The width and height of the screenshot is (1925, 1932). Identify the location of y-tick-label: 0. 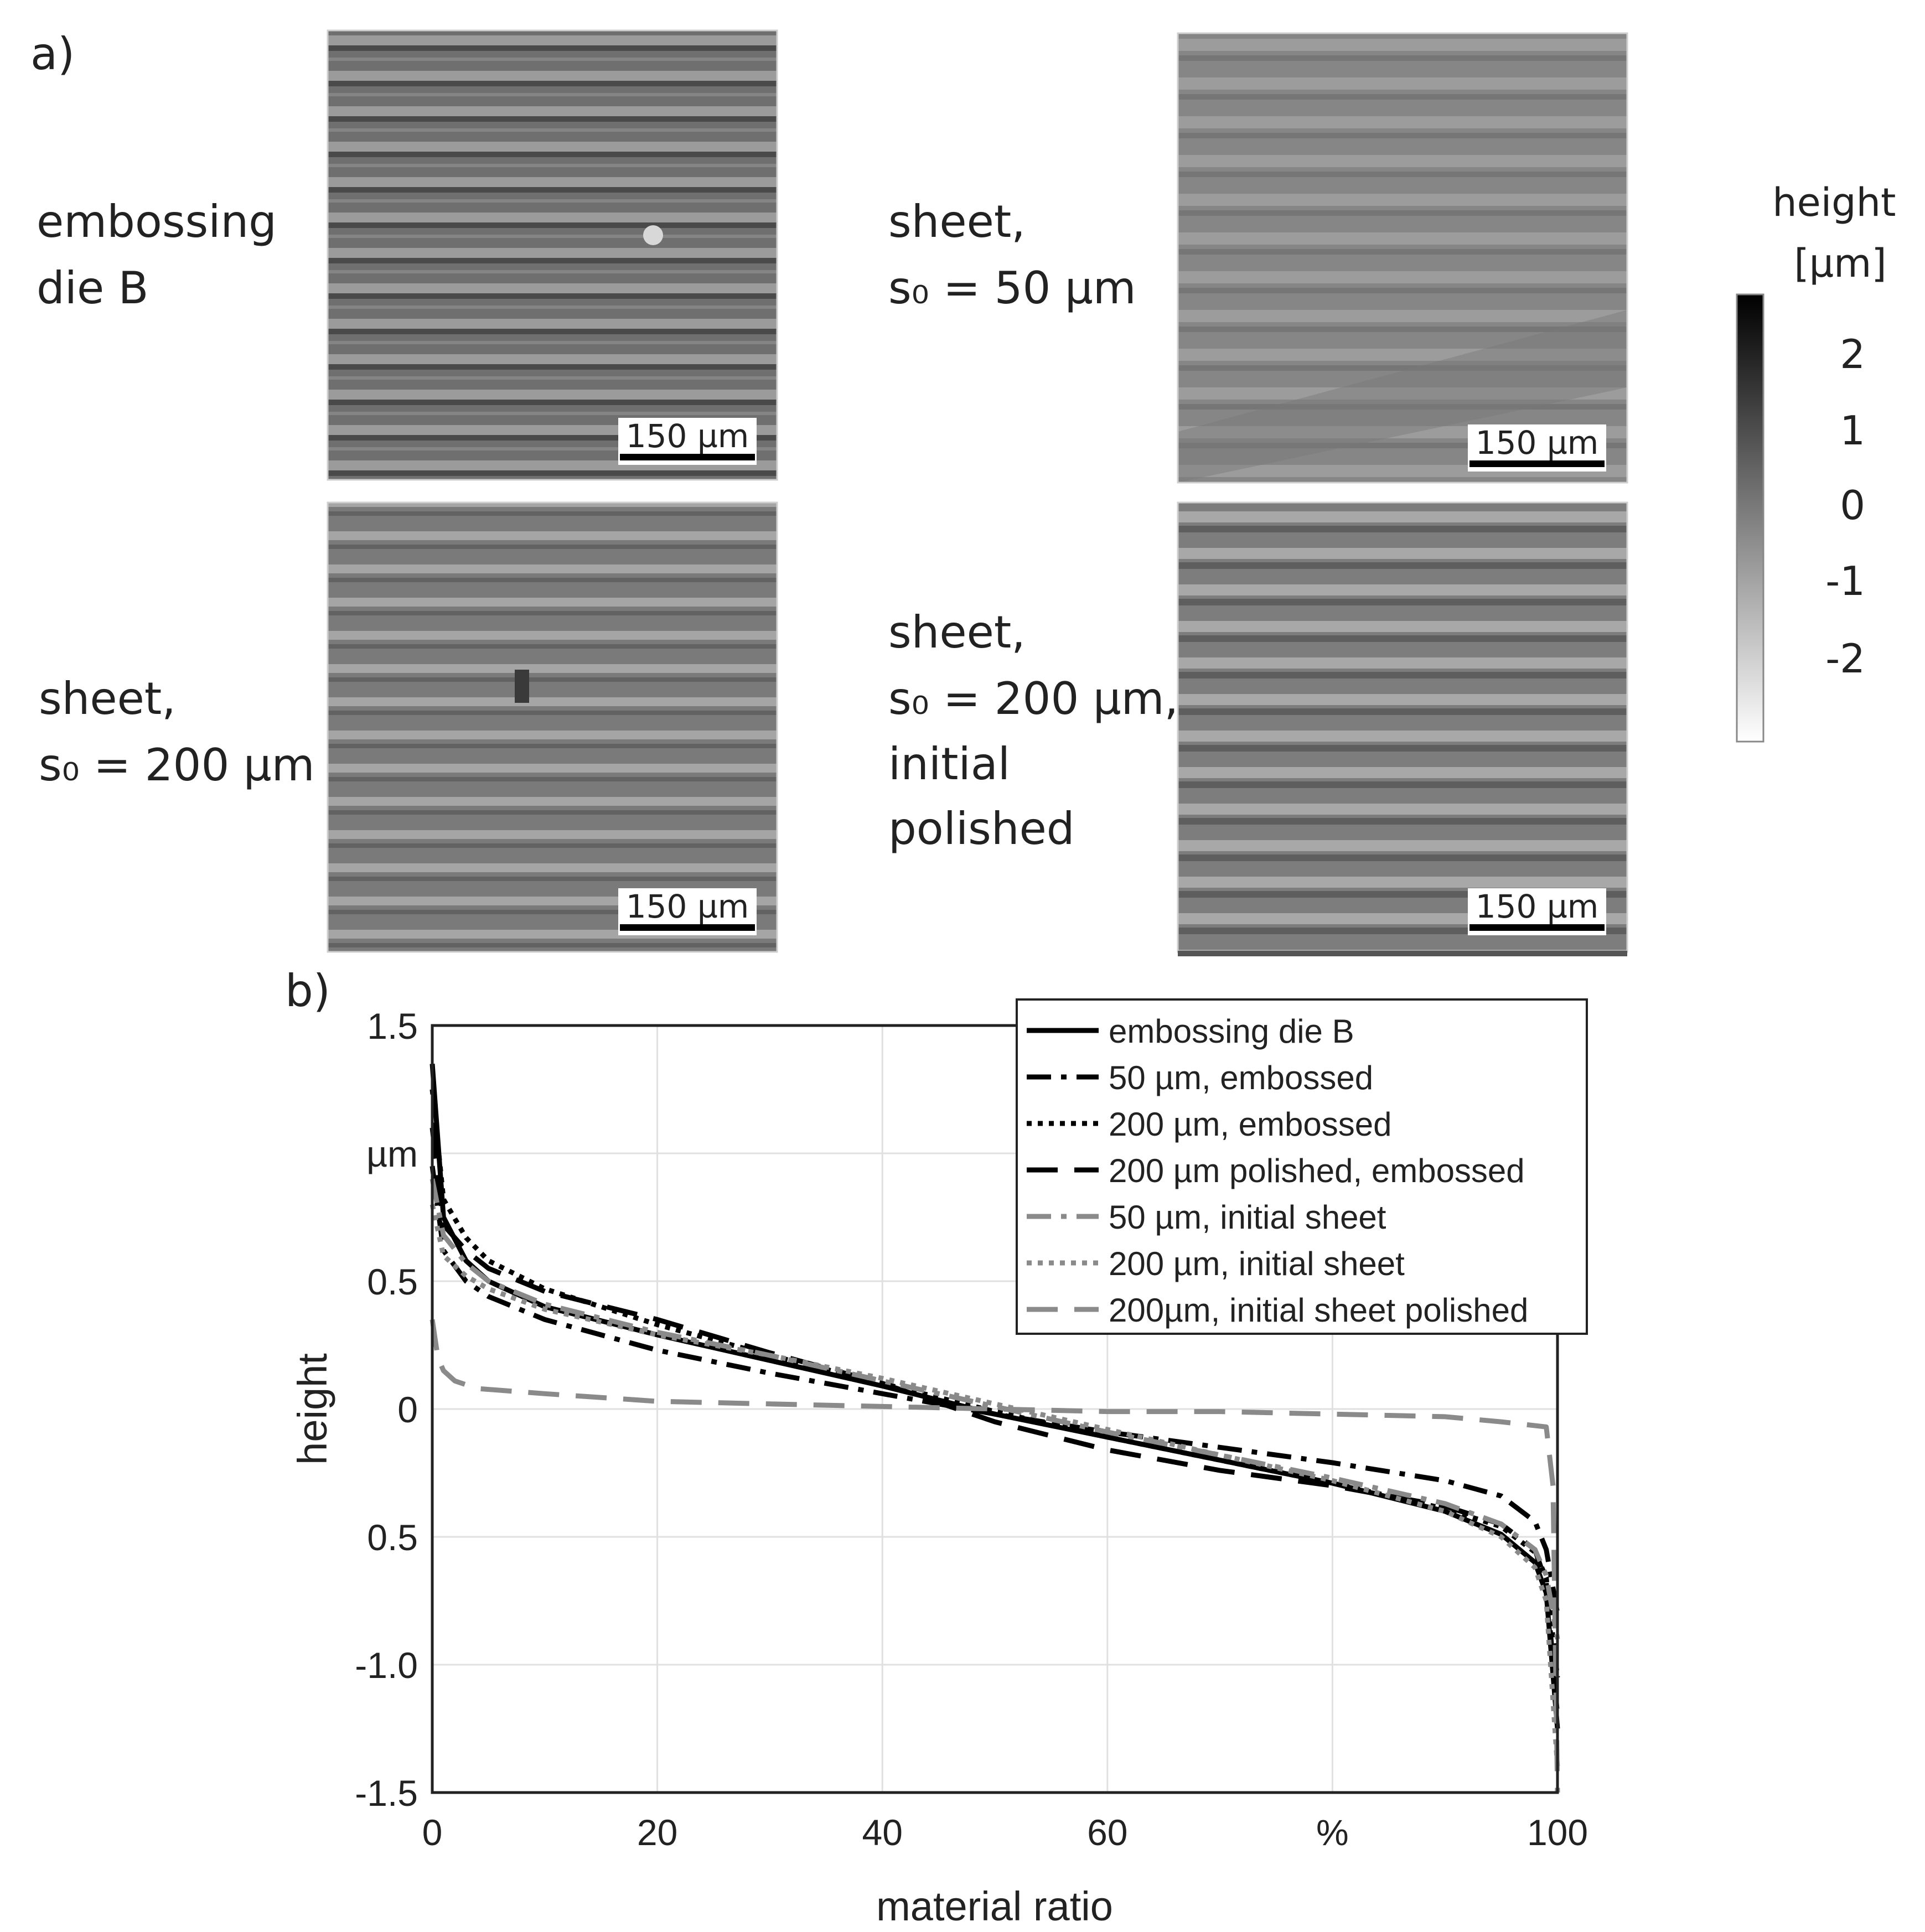
(407, 1409).